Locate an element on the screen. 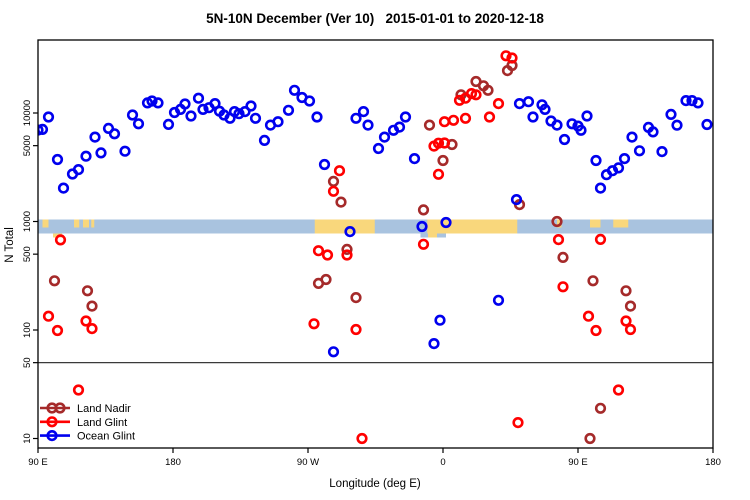  legend-label: Ocean Glint is located at coordinates (106, 437).